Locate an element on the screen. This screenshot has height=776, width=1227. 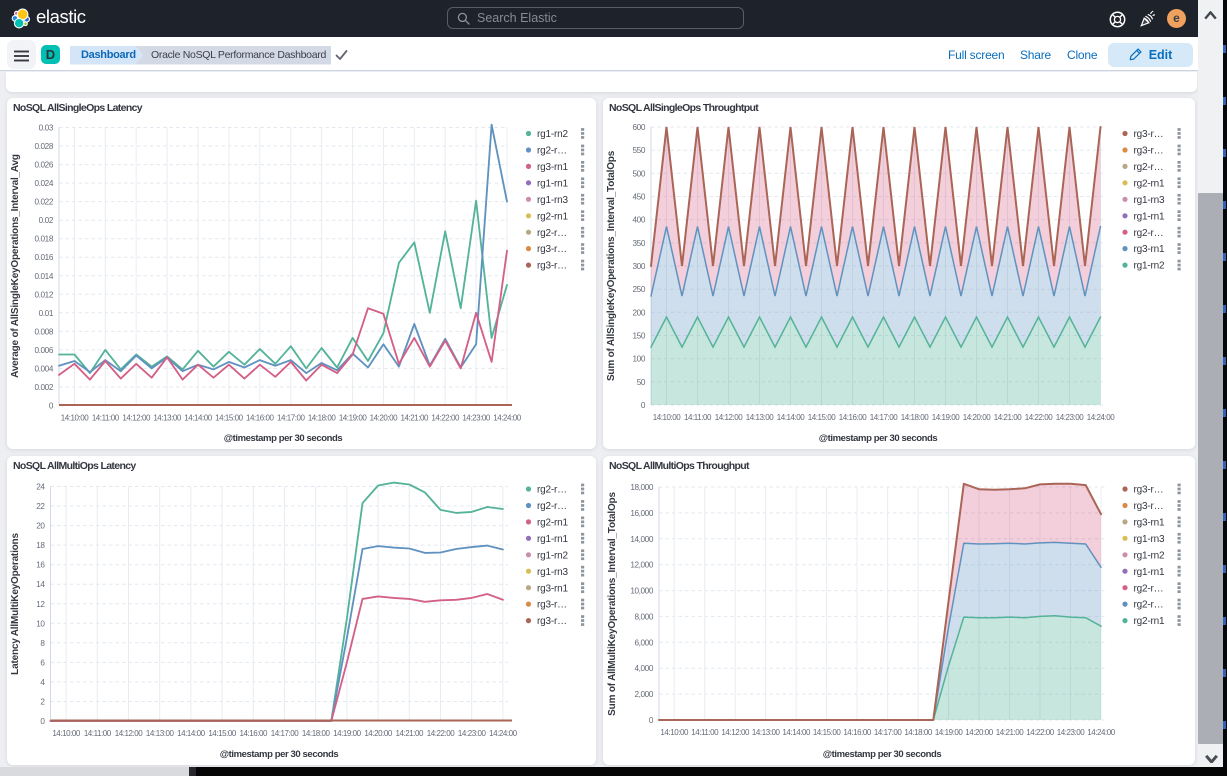
svg-text: 300 is located at coordinates (639, 266).